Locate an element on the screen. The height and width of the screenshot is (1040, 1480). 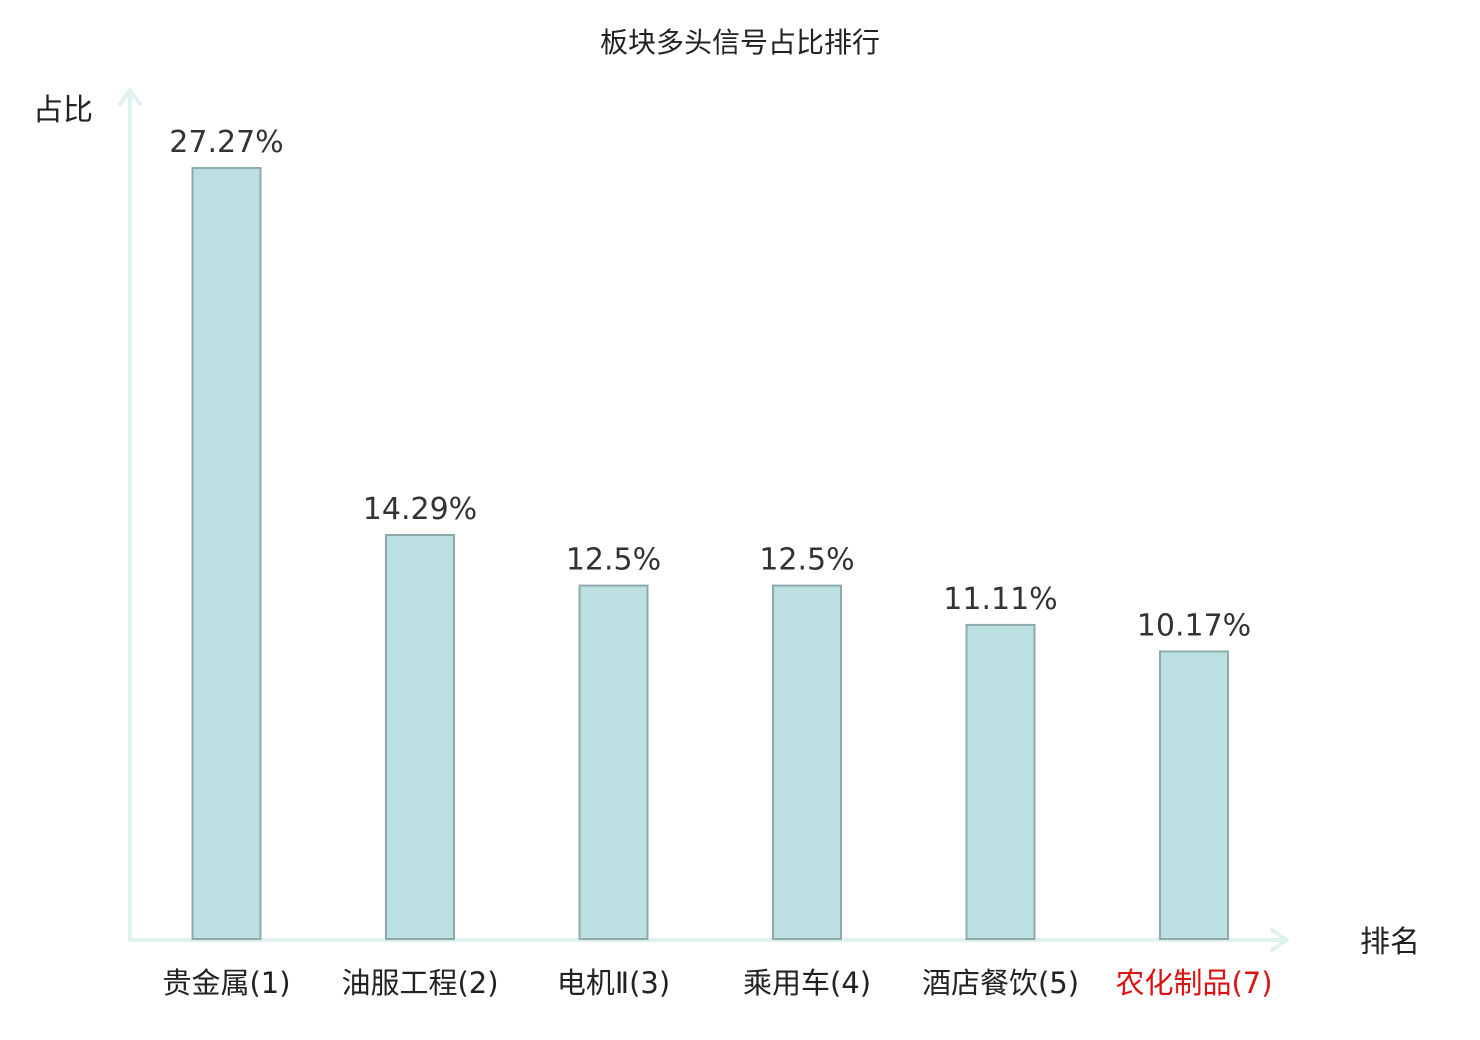
x-axis-label: 排名 is located at coordinates (1390, 942).